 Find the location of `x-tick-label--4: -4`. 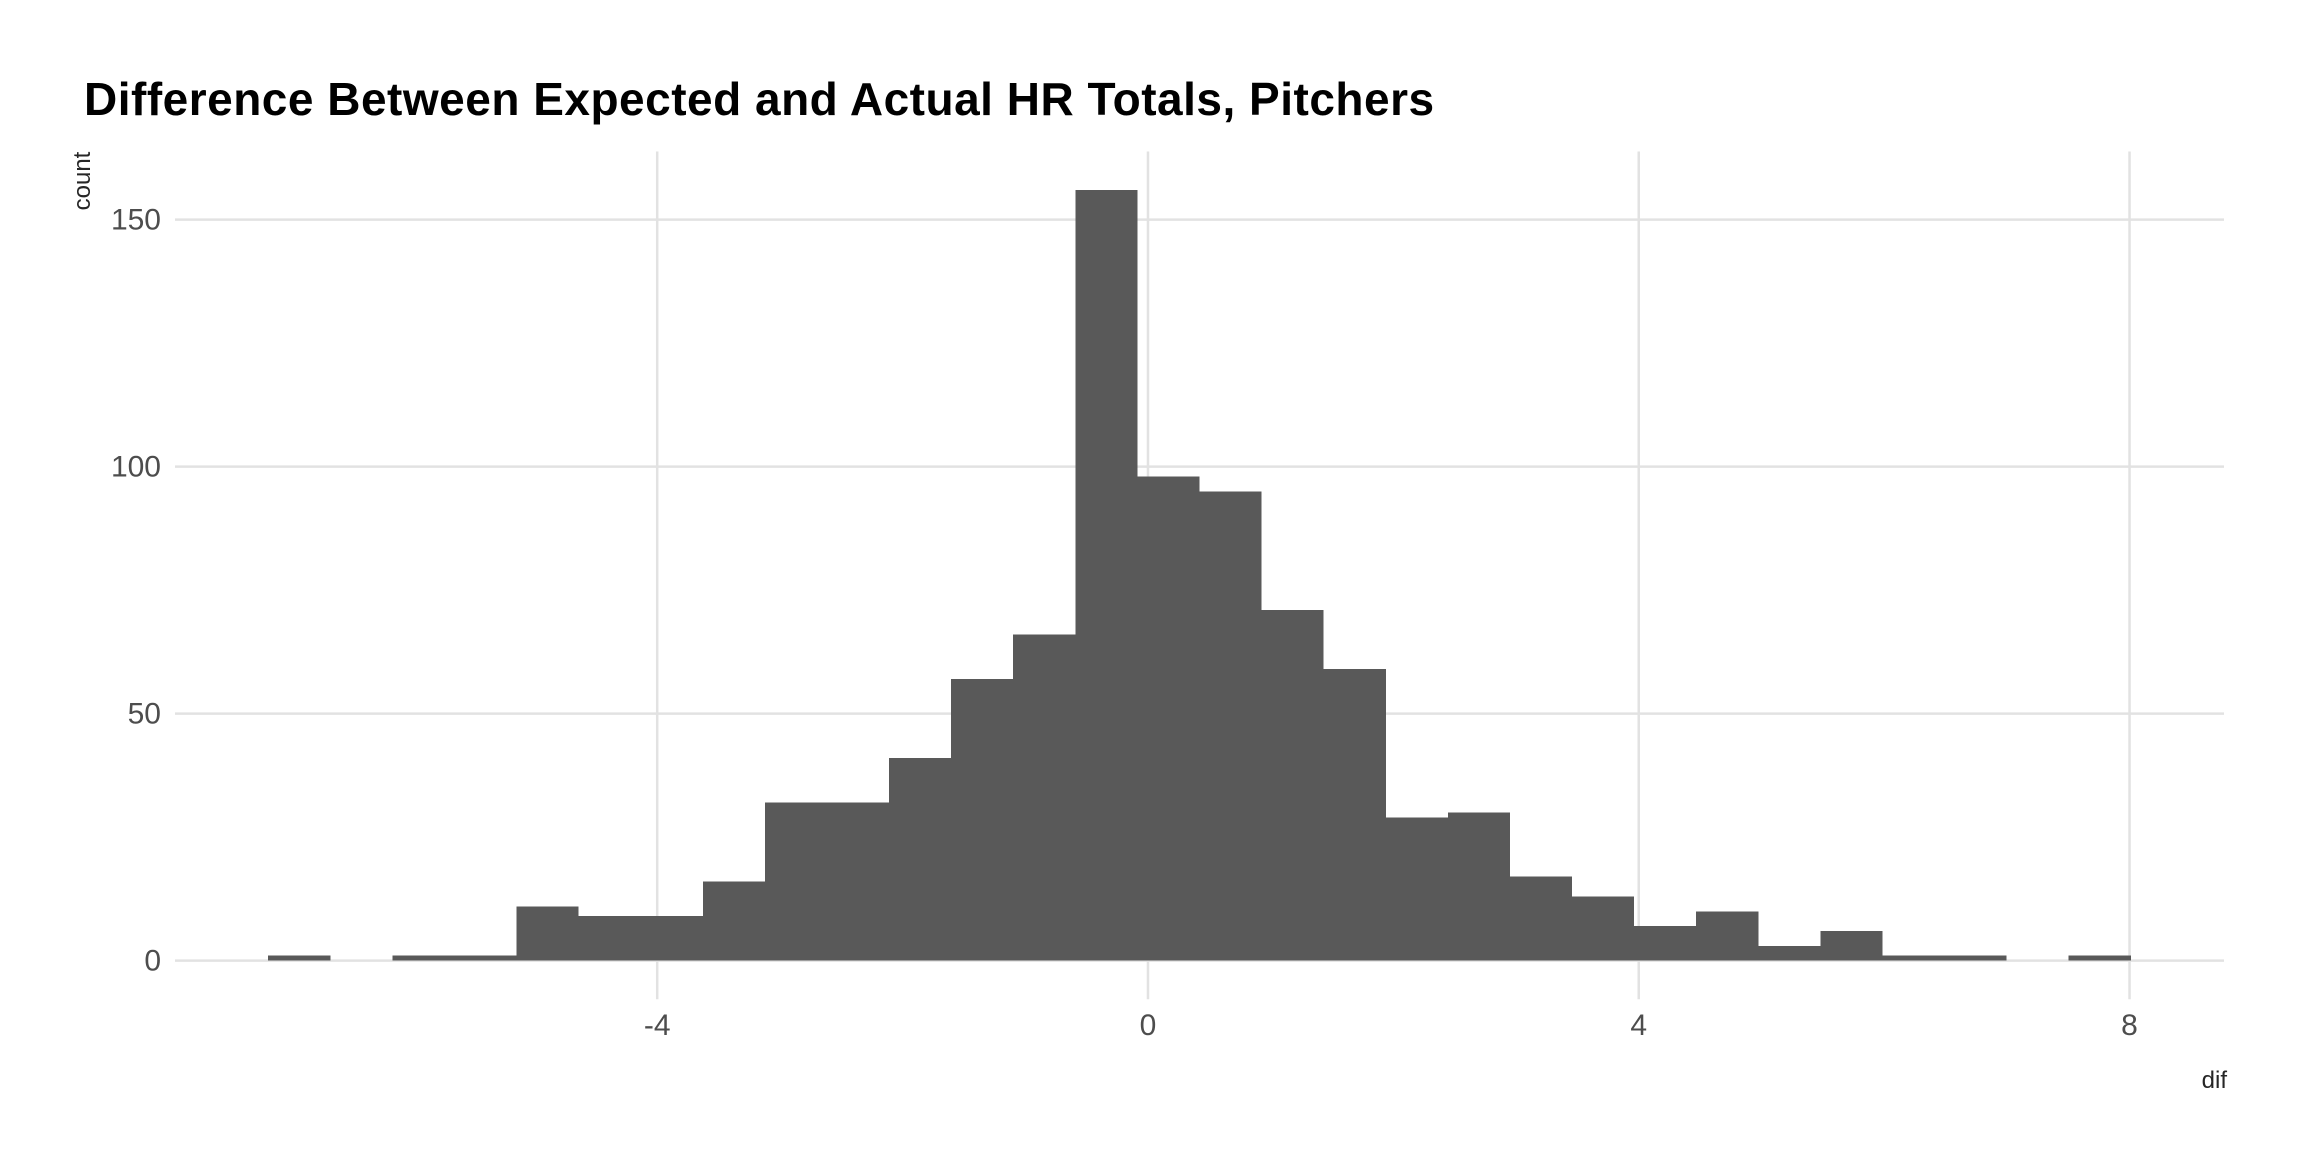

x-tick-label--4: -4 is located at coordinates (657, 1025).